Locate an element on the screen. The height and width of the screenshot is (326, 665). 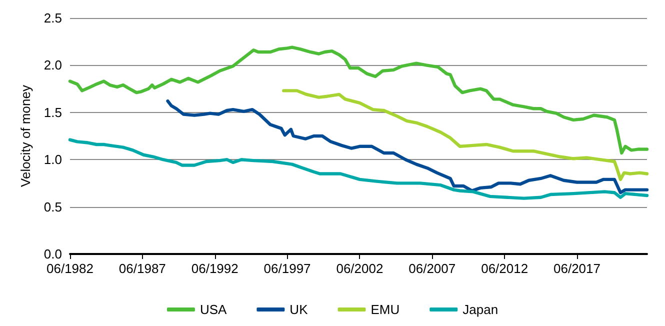
x-tick-label: 06/1982 is located at coordinates (70, 268).